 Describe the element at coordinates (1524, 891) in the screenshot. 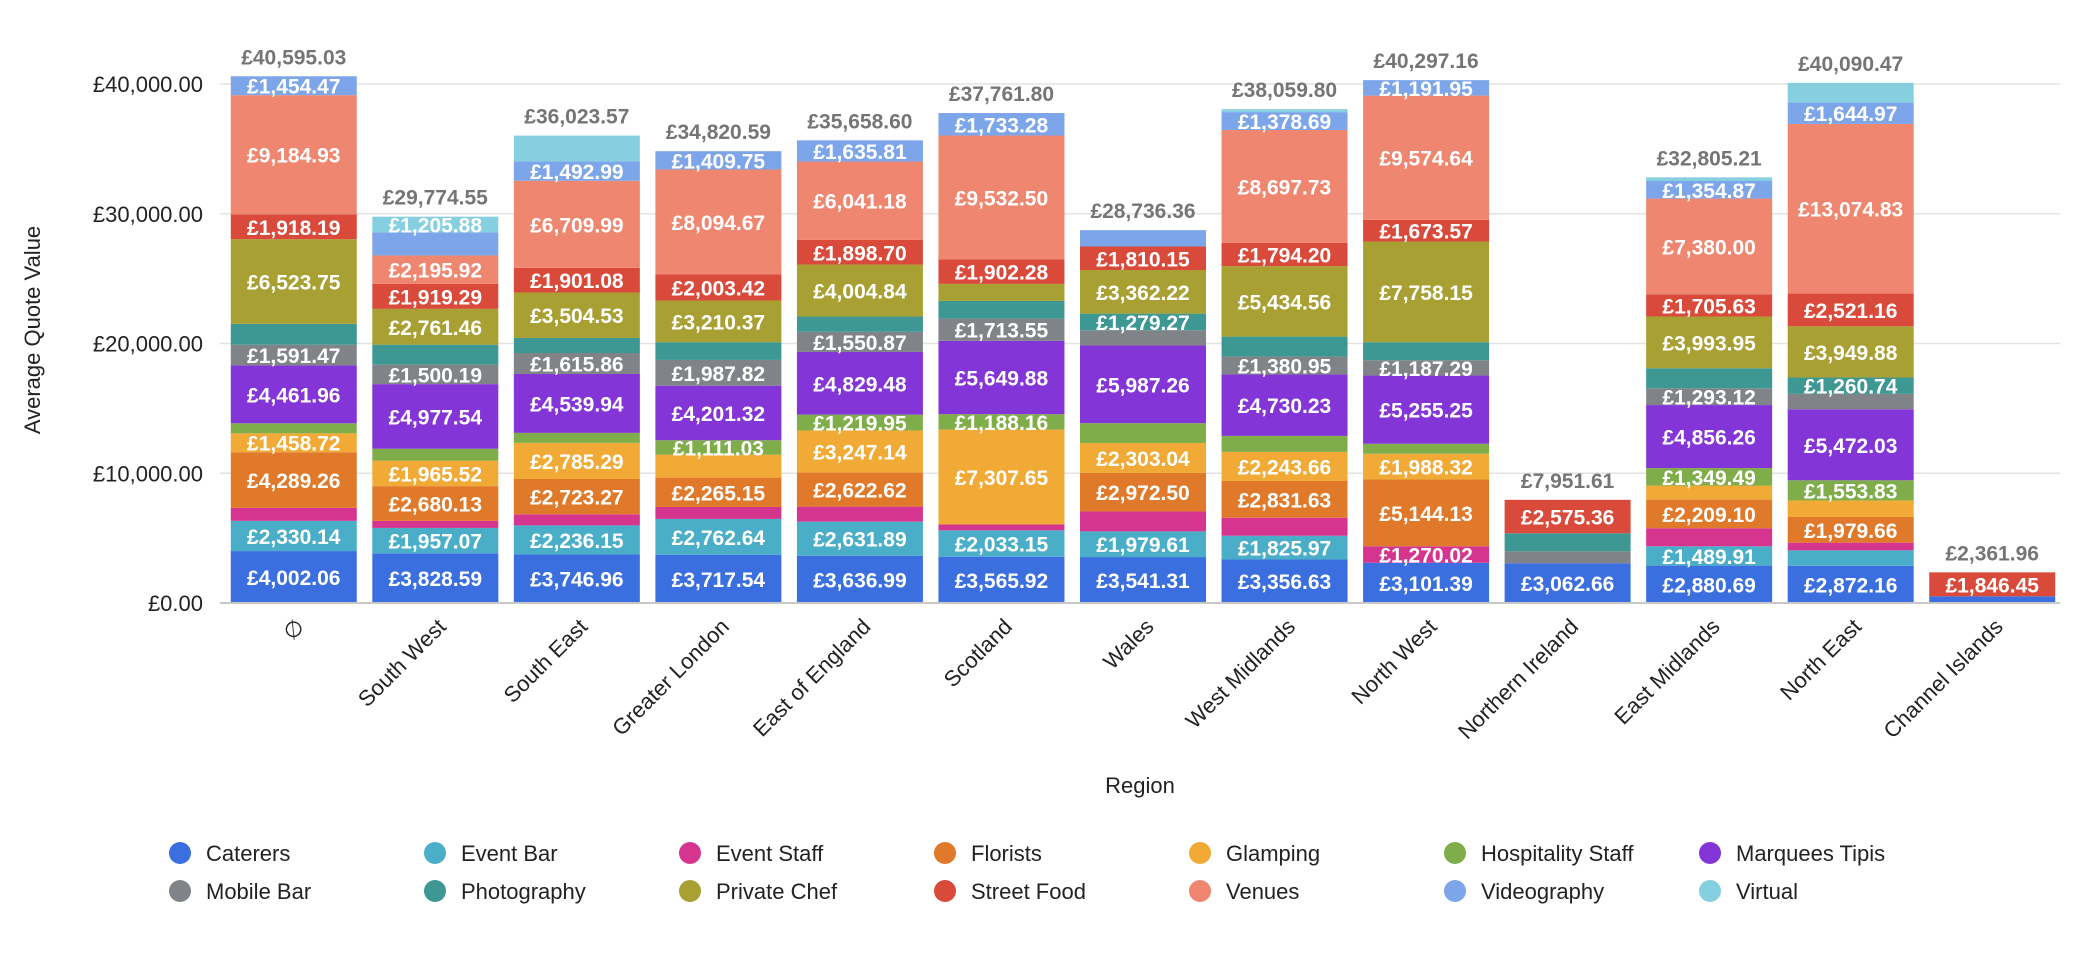

I see `legend-item-videography: Videography` at that location.